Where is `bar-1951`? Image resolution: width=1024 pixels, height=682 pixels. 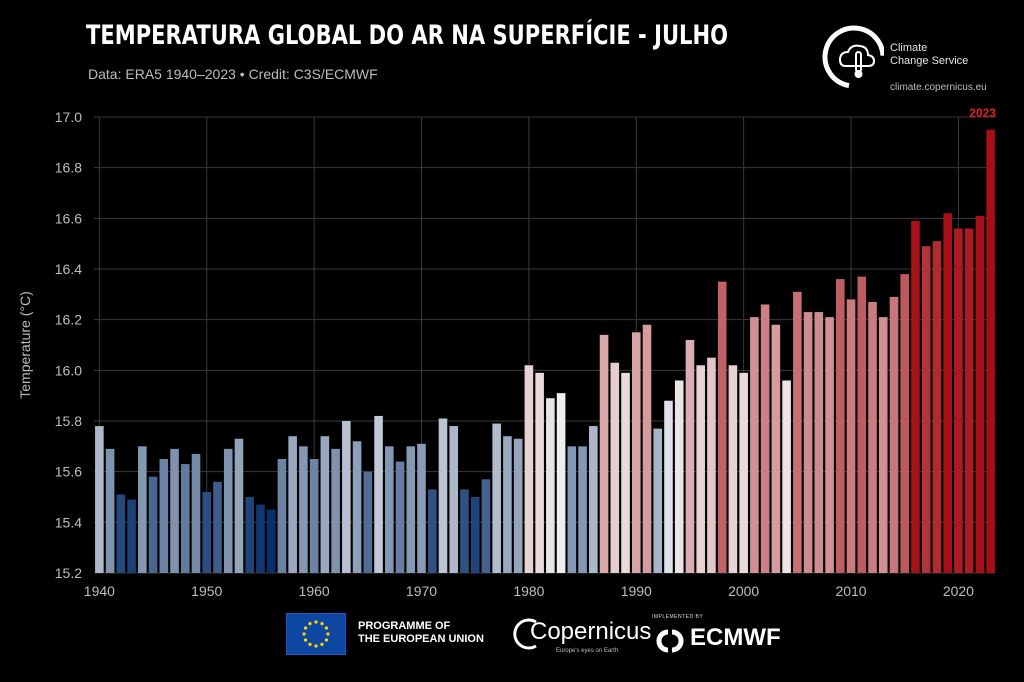
bar-1951 is located at coordinates (217, 527).